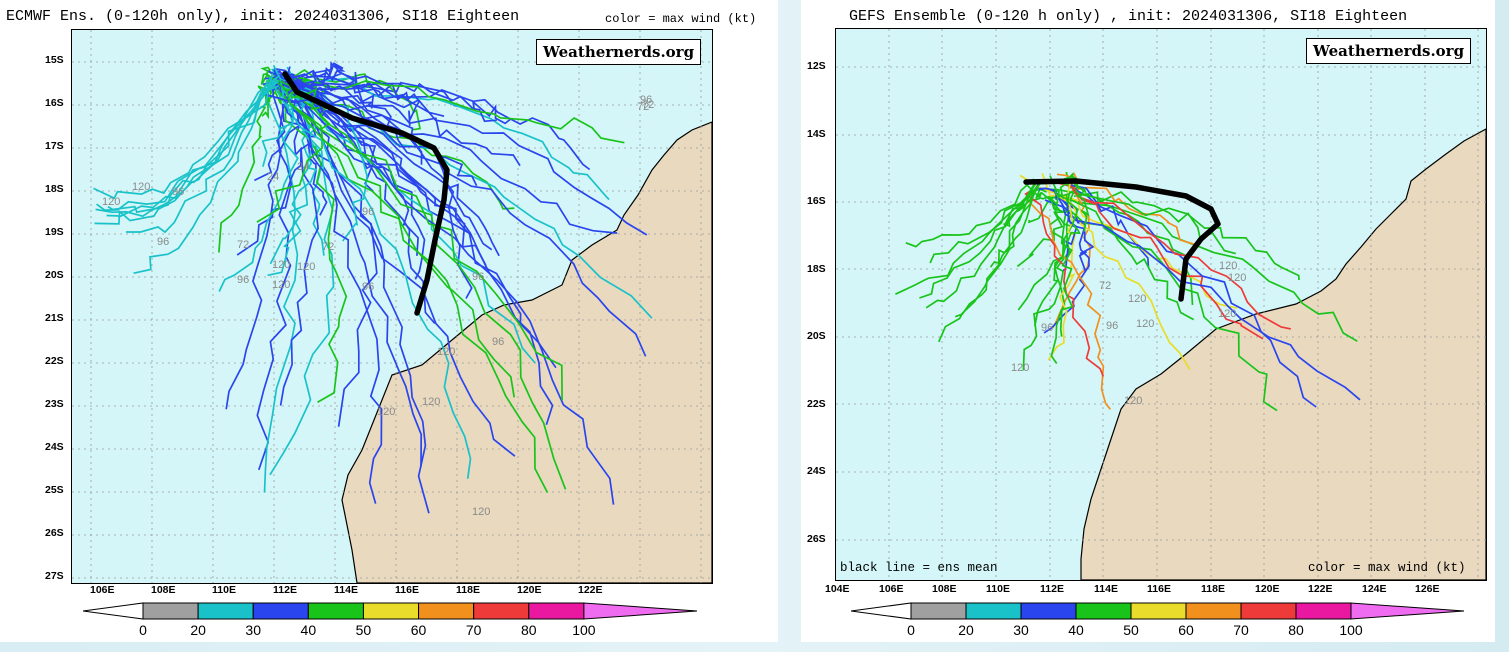 The width and height of the screenshot is (1509, 652). I want to click on gefs-logo: Weathernerds.org, so click(1389, 51).